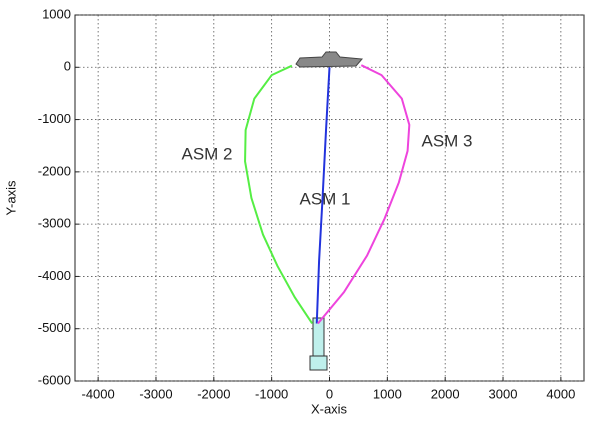 This screenshot has width=589, height=421. Describe the element at coordinates (560, 393) in the screenshot. I see `x-tick-label: 4000` at that location.